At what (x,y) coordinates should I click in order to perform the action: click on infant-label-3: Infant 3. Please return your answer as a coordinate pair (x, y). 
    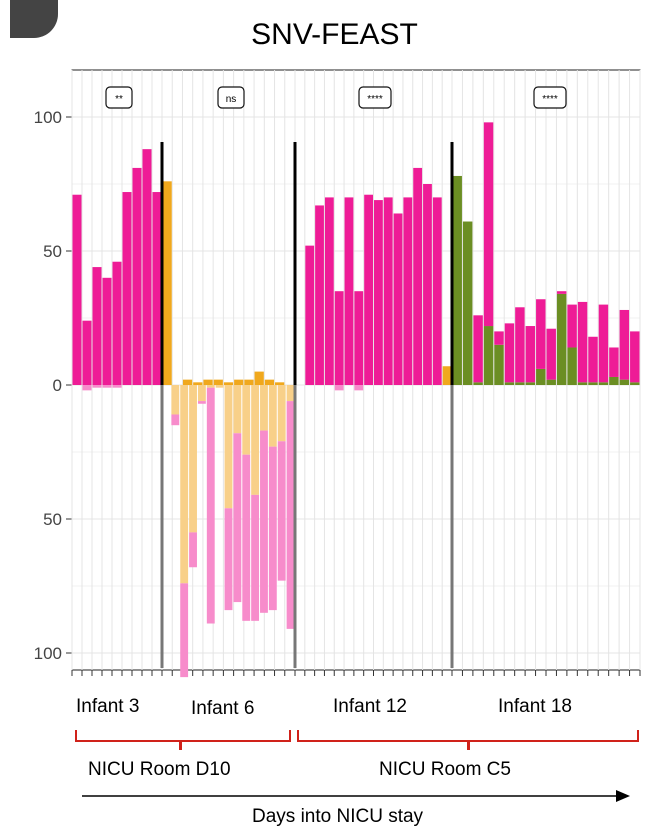
    Looking at the image, I should click on (108, 706).